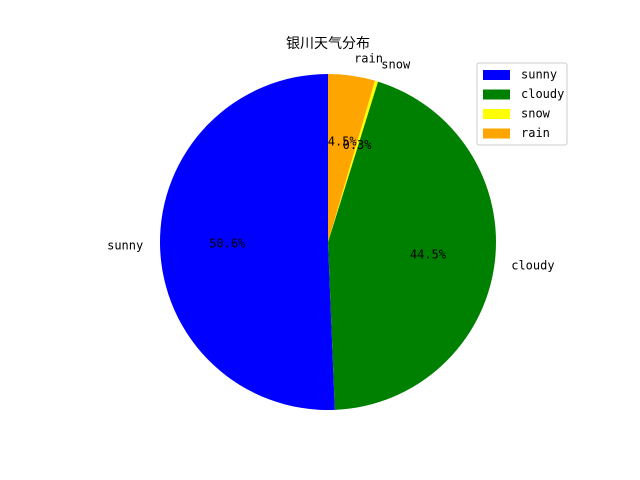  I want to click on legend-label-sunny: sunny, so click(539, 75).